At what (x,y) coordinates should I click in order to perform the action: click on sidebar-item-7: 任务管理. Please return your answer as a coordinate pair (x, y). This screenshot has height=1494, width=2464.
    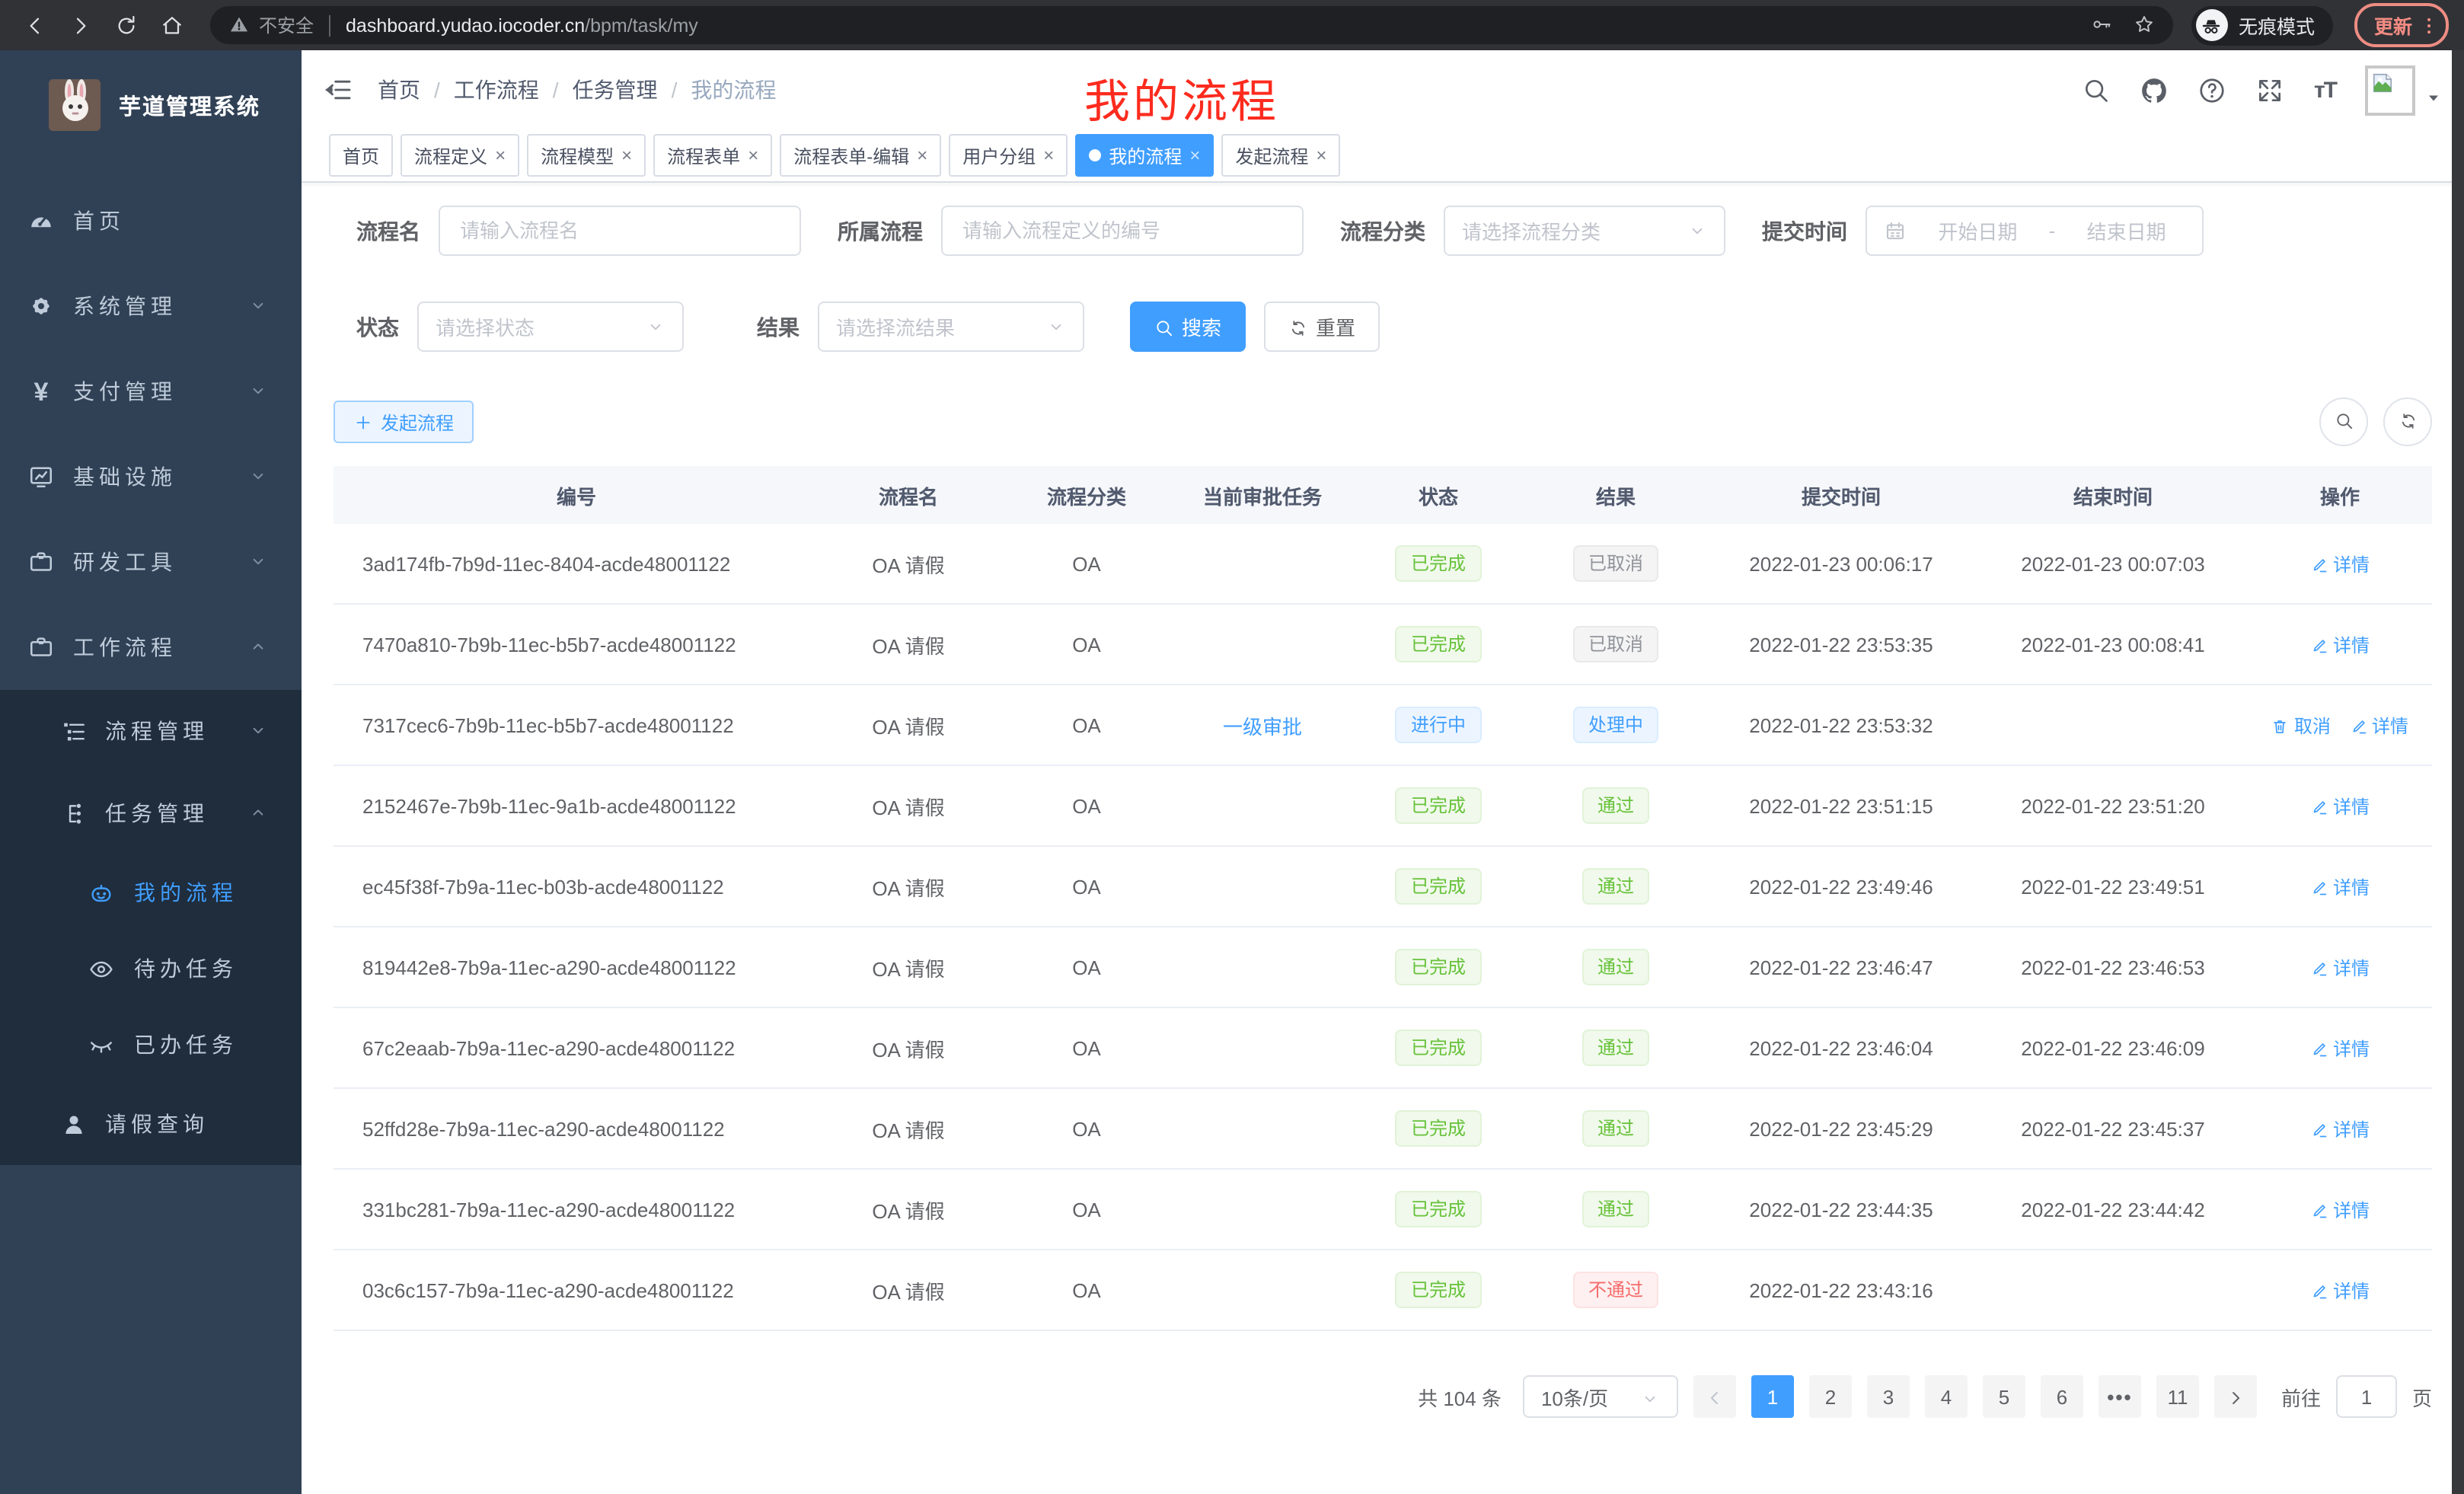
    Looking at the image, I should click on (151, 813).